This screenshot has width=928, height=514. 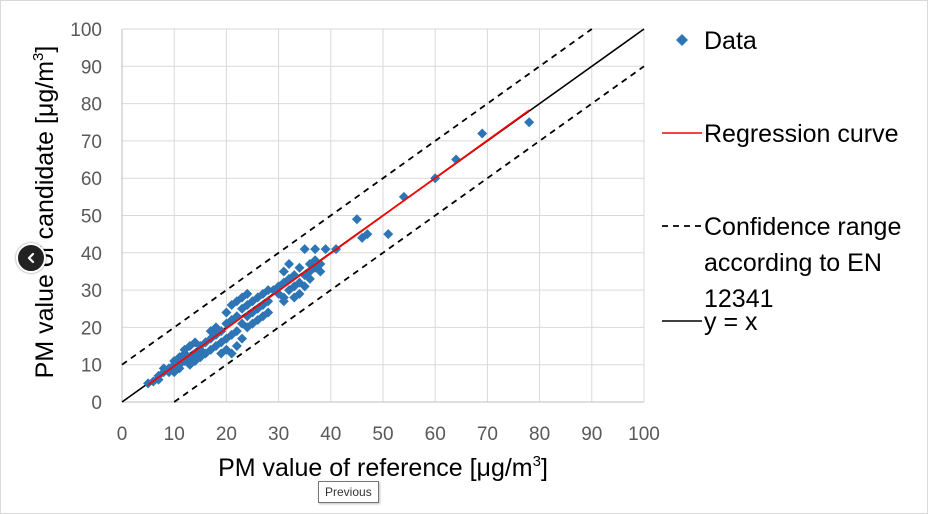 What do you see at coordinates (91, 328) in the screenshot?
I see `y-tick-label: 20` at bounding box center [91, 328].